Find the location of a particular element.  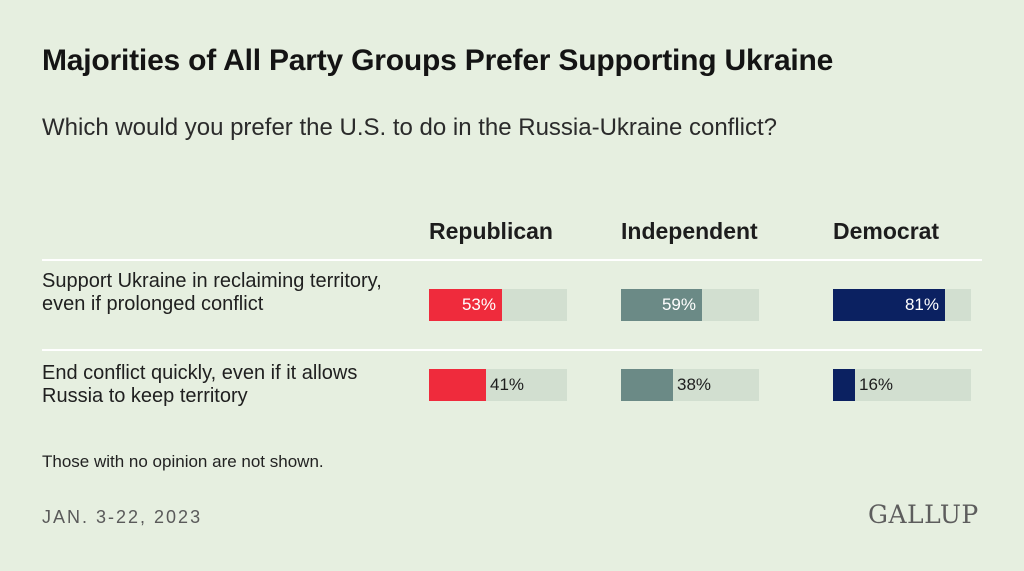

bar-track-democrat-end-conflict: 16% is located at coordinates (902, 385).